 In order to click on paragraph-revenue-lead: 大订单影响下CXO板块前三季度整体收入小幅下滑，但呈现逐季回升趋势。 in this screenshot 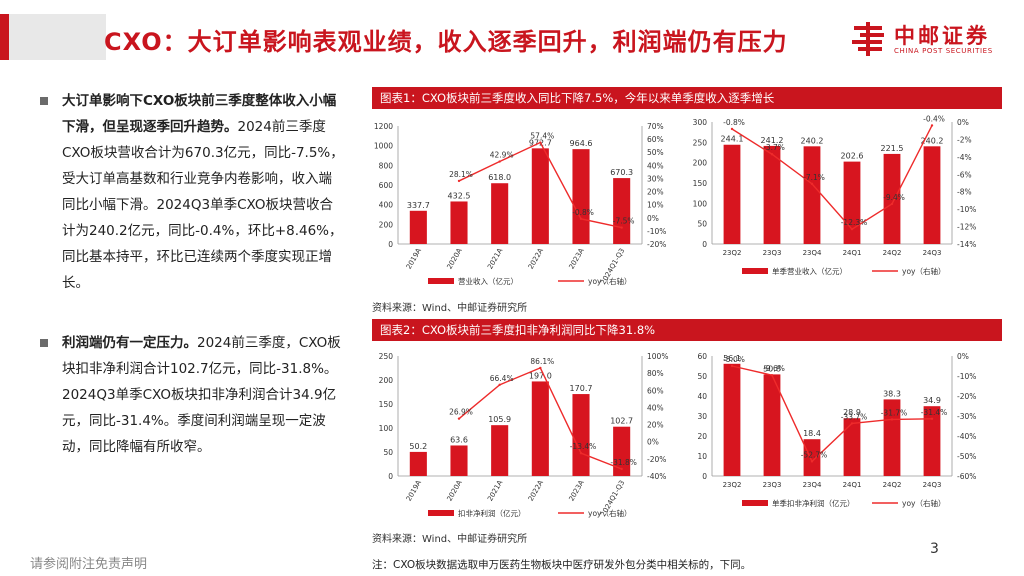, I will do `click(199, 114)`.